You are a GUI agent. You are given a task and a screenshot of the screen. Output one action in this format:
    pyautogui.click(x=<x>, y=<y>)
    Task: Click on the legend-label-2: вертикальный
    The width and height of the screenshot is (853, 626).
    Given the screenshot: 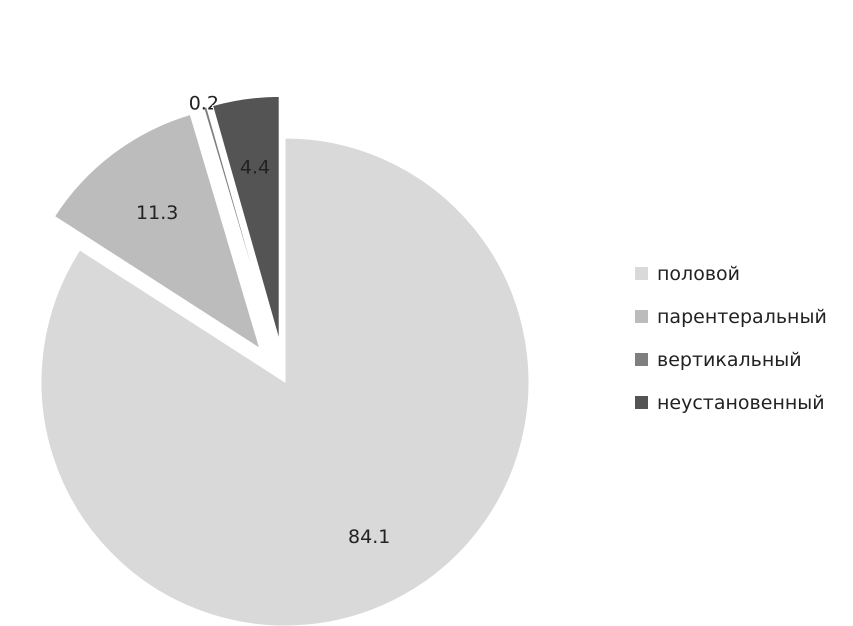 What is the action you would take?
    pyautogui.click(x=729, y=359)
    